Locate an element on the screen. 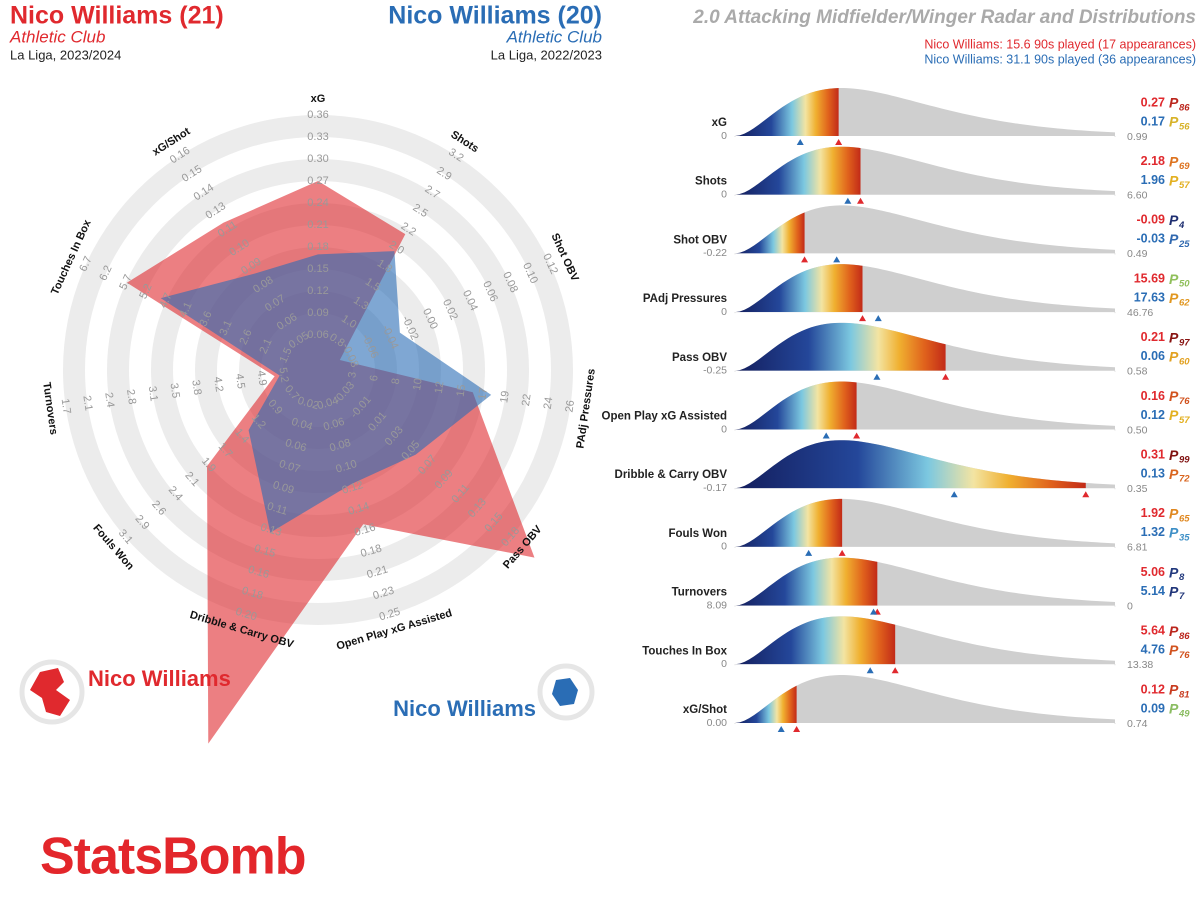  max-label: 6.60 is located at coordinates (1137, 195).